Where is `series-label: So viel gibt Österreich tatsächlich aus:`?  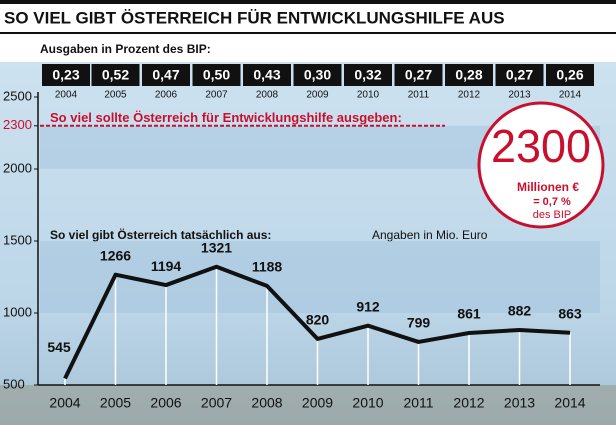 series-label: So viel gibt Österreich tatsächlich aus: is located at coordinates (160, 234).